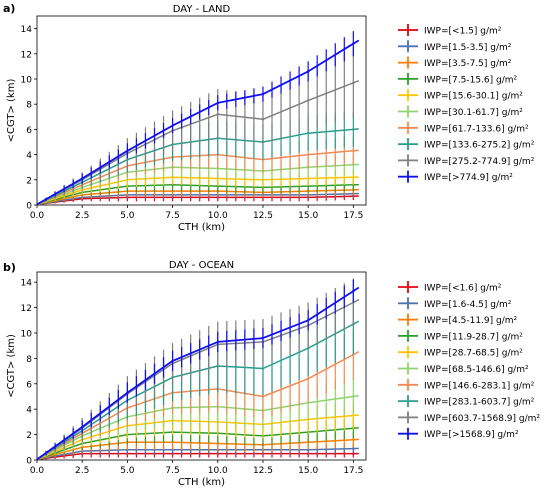 This screenshot has width=550, height=491. What do you see at coordinates (476, 370) in the screenshot?
I see `legend-label: IWP=[68.5-146.6] g/m²` at bounding box center [476, 370].